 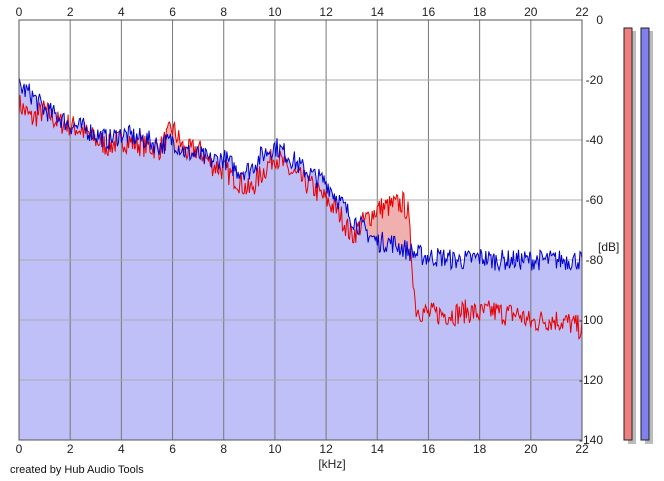 I want to click on x-tick-label-bottom: 2, so click(x=70, y=449).